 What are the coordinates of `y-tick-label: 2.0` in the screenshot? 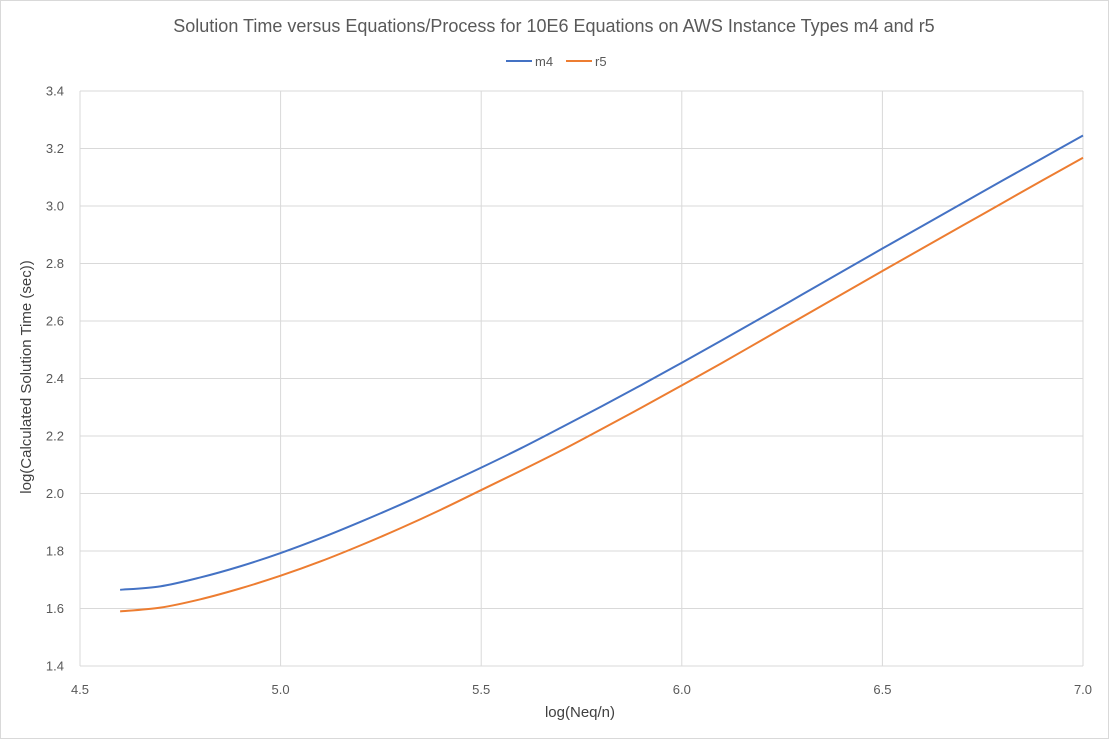 It's located at (55, 493).